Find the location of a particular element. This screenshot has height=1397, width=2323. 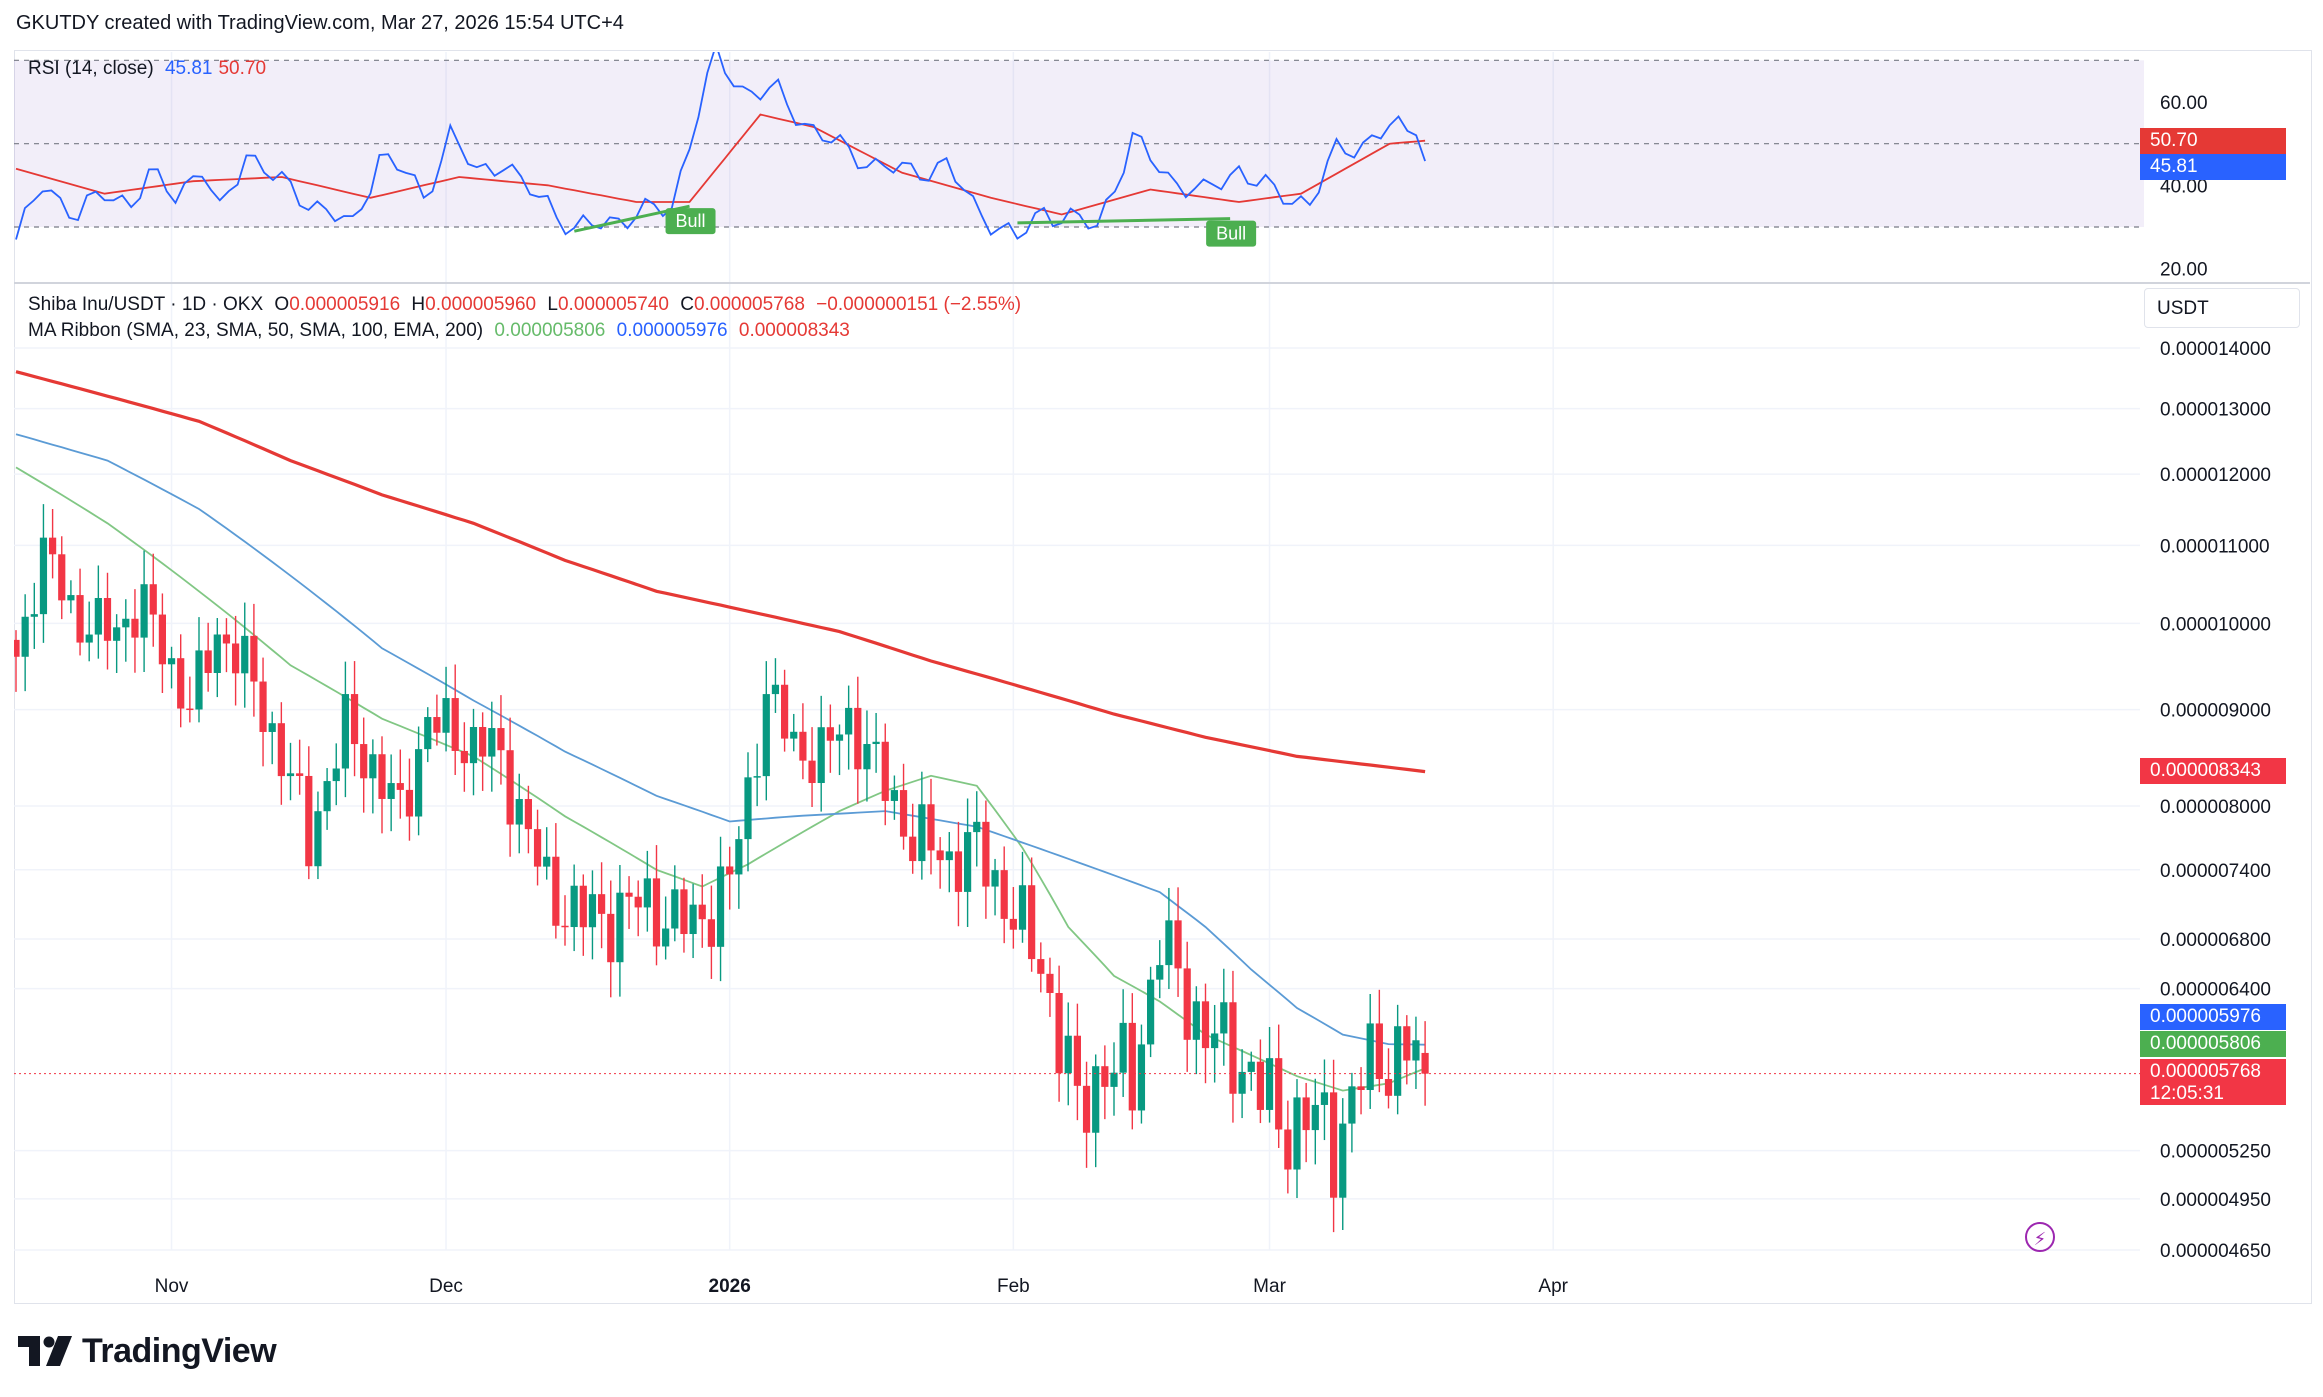

rsi-price-box: 45.81 is located at coordinates (2213, 167).